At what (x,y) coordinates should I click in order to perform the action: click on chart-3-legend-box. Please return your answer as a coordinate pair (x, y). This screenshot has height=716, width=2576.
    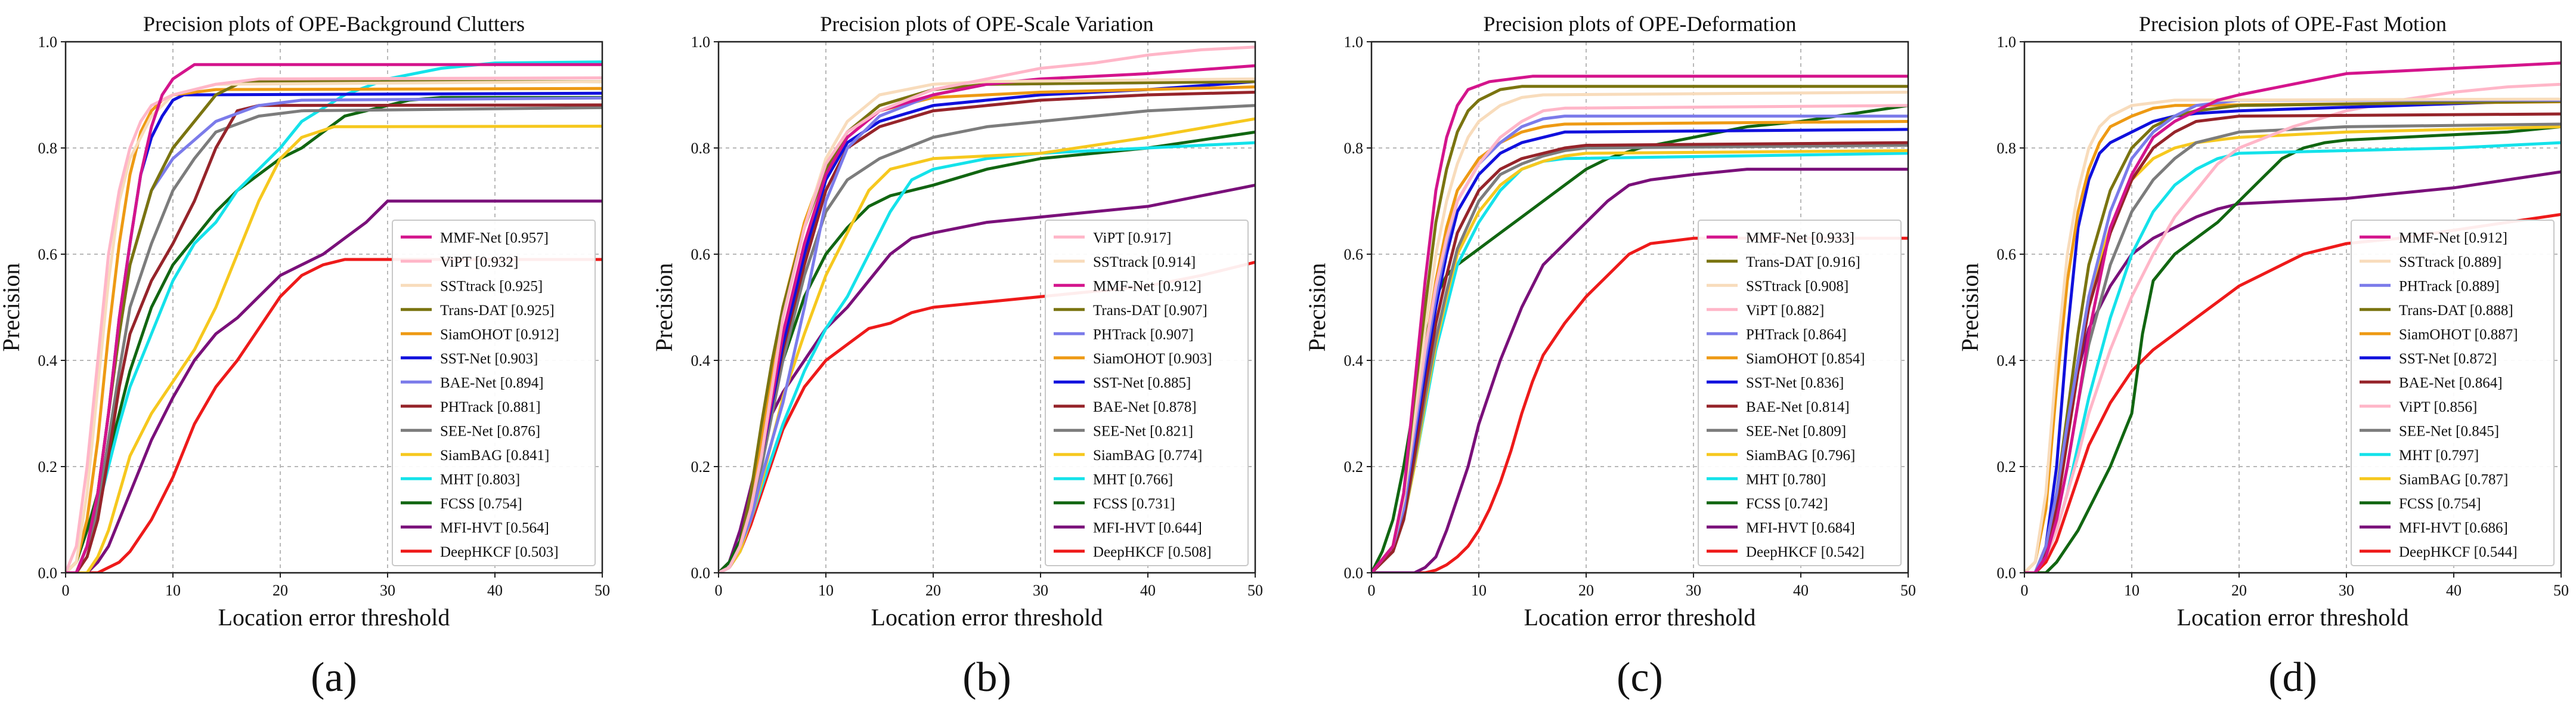
    Looking at the image, I should click on (2453, 393).